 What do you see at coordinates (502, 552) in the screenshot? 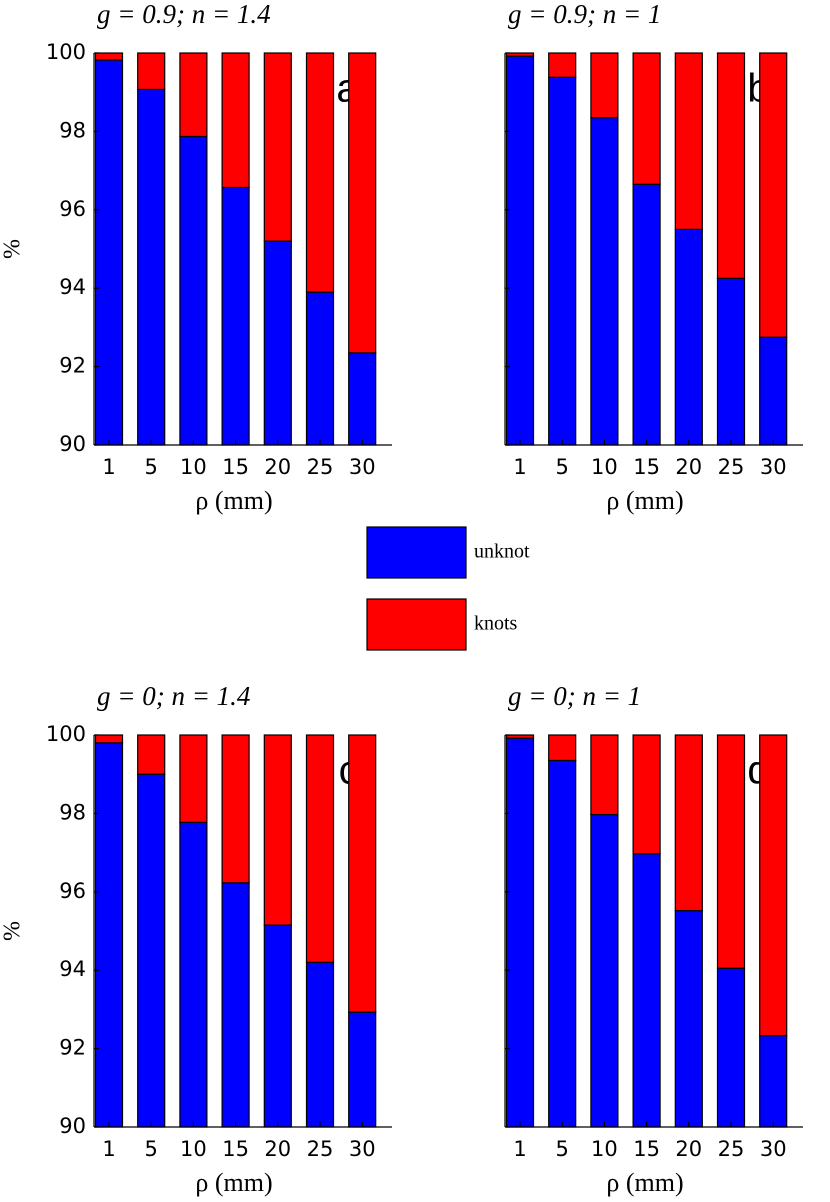
I see `legend-label: unknot` at bounding box center [502, 552].